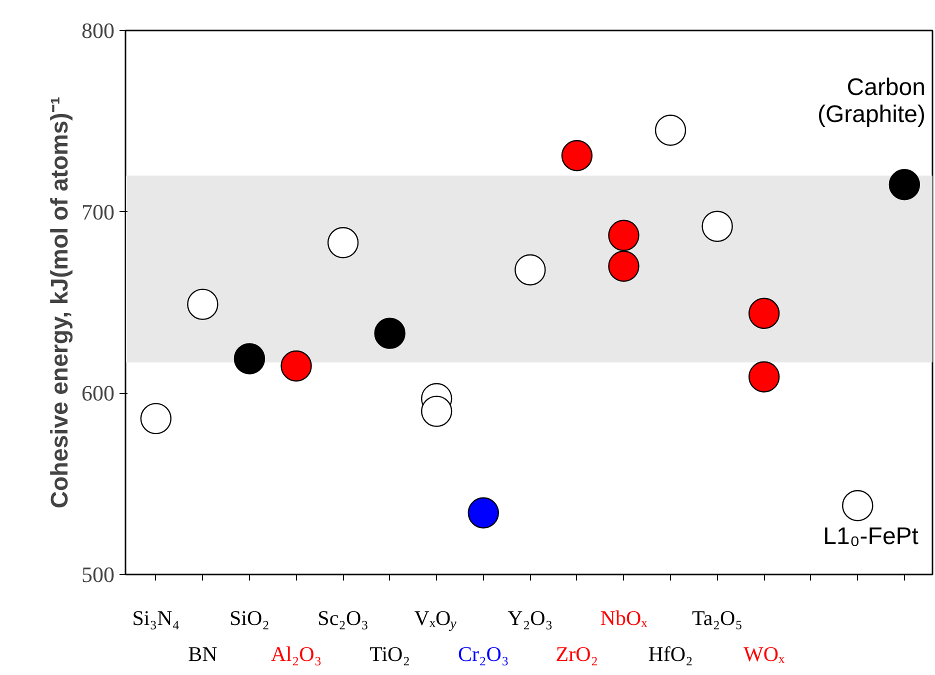 The height and width of the screenshot is (675, 935). Describe the element at coordinates (156, 618) in the screenshot. I see `x-tick-label: Si₃N₄` at that location.